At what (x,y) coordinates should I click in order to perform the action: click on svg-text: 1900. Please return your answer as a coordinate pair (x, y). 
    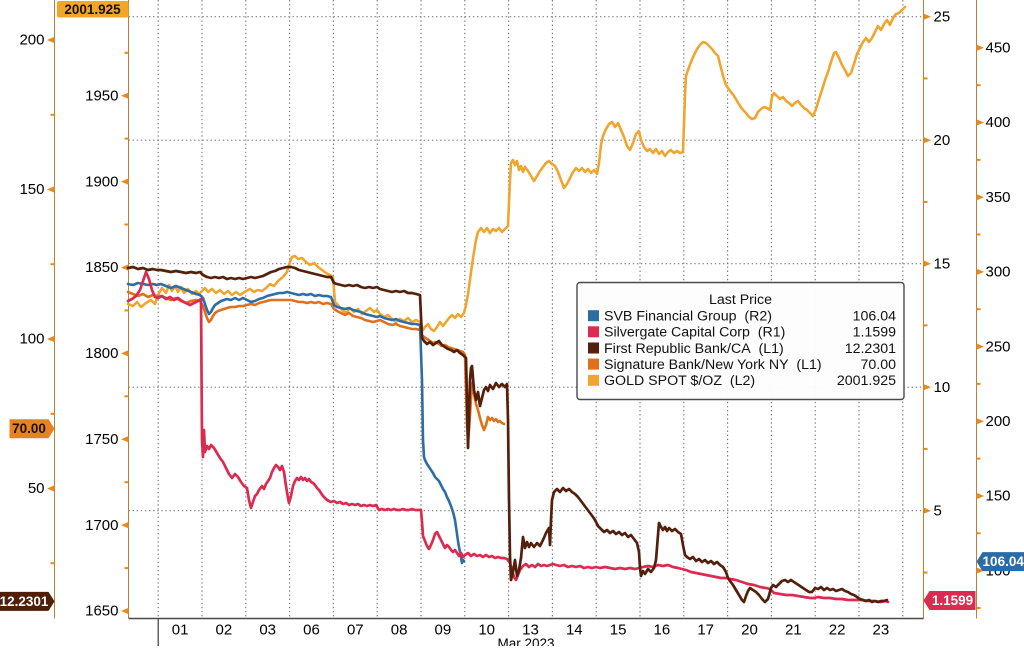
    Looking at the image, I should click on (101, 181).